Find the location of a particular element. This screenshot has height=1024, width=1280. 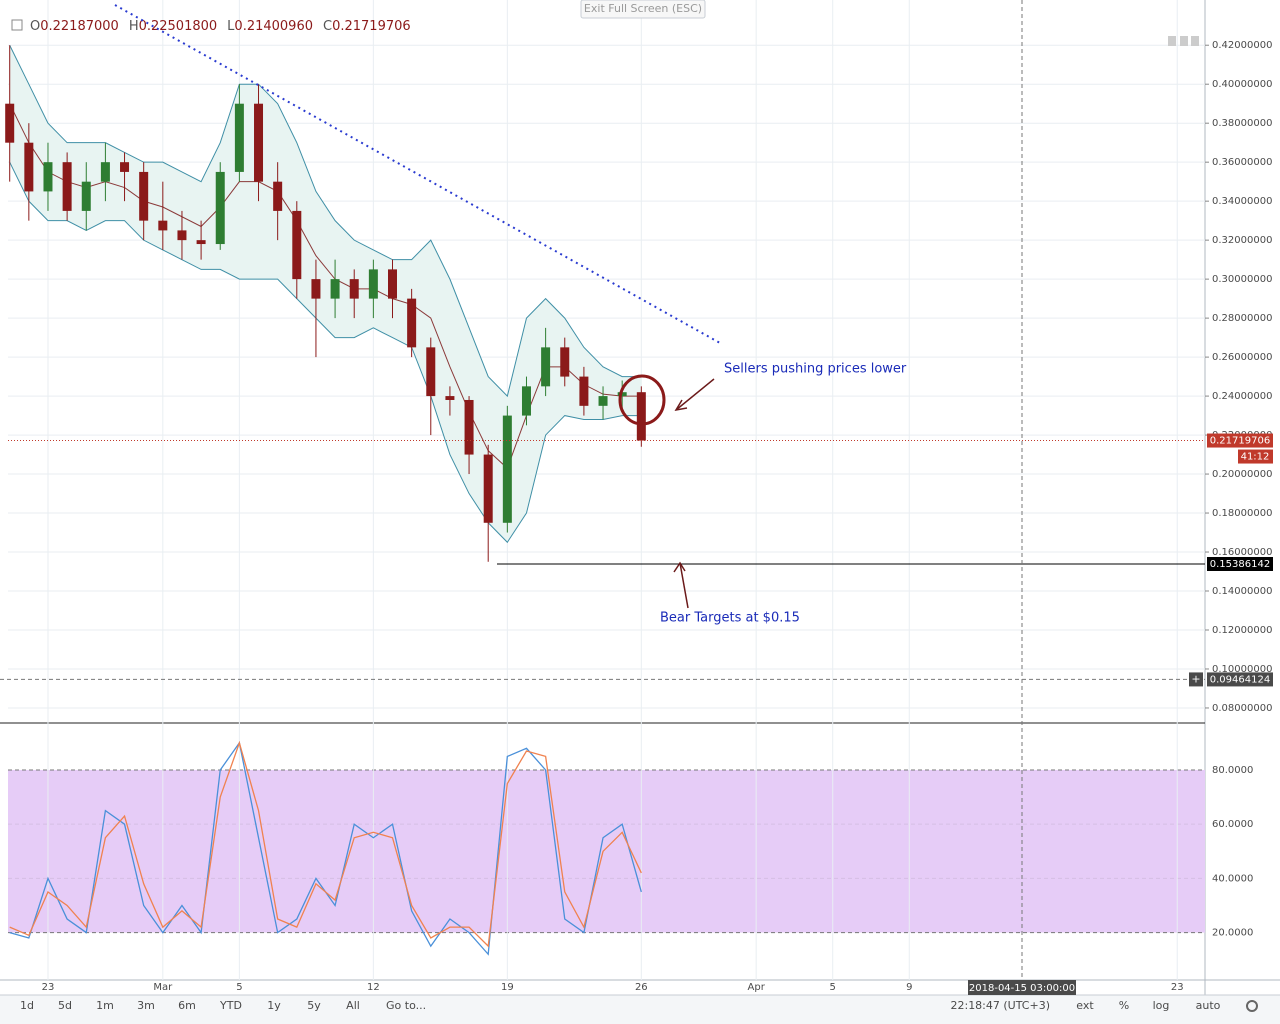

y-tick-label: 0.20000000 is located at coordinates (1242, 474).